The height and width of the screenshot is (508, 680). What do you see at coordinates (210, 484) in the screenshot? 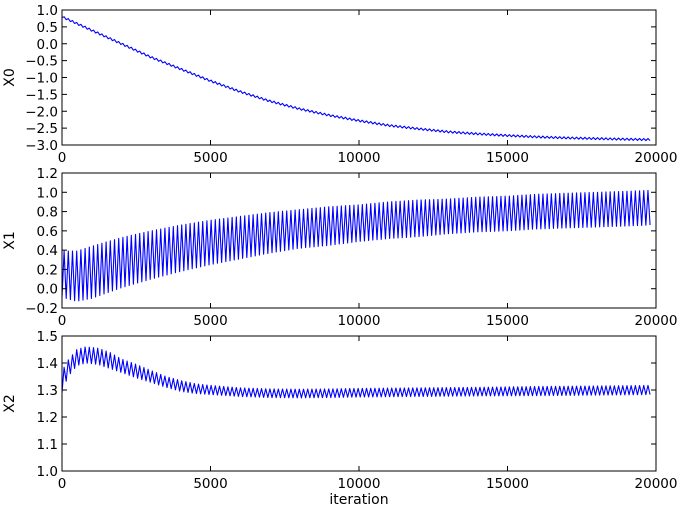
I see `x-tick-label-2-1: 5000` at bounding box center [210, 484].